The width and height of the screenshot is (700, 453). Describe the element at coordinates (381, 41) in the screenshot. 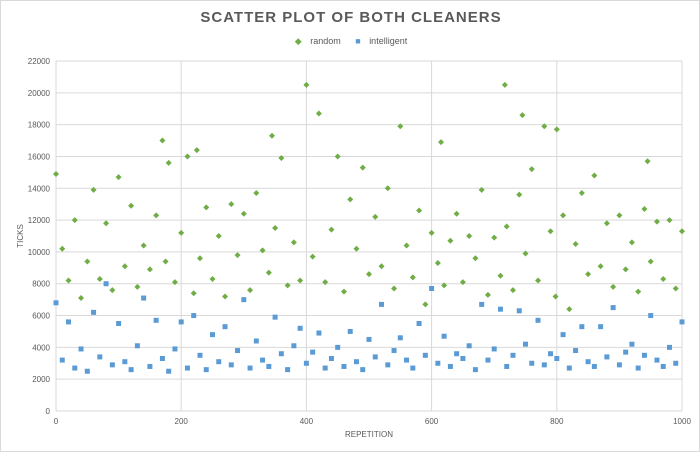

I see `legend-item-intelligent: ■ intelligent` at that location.